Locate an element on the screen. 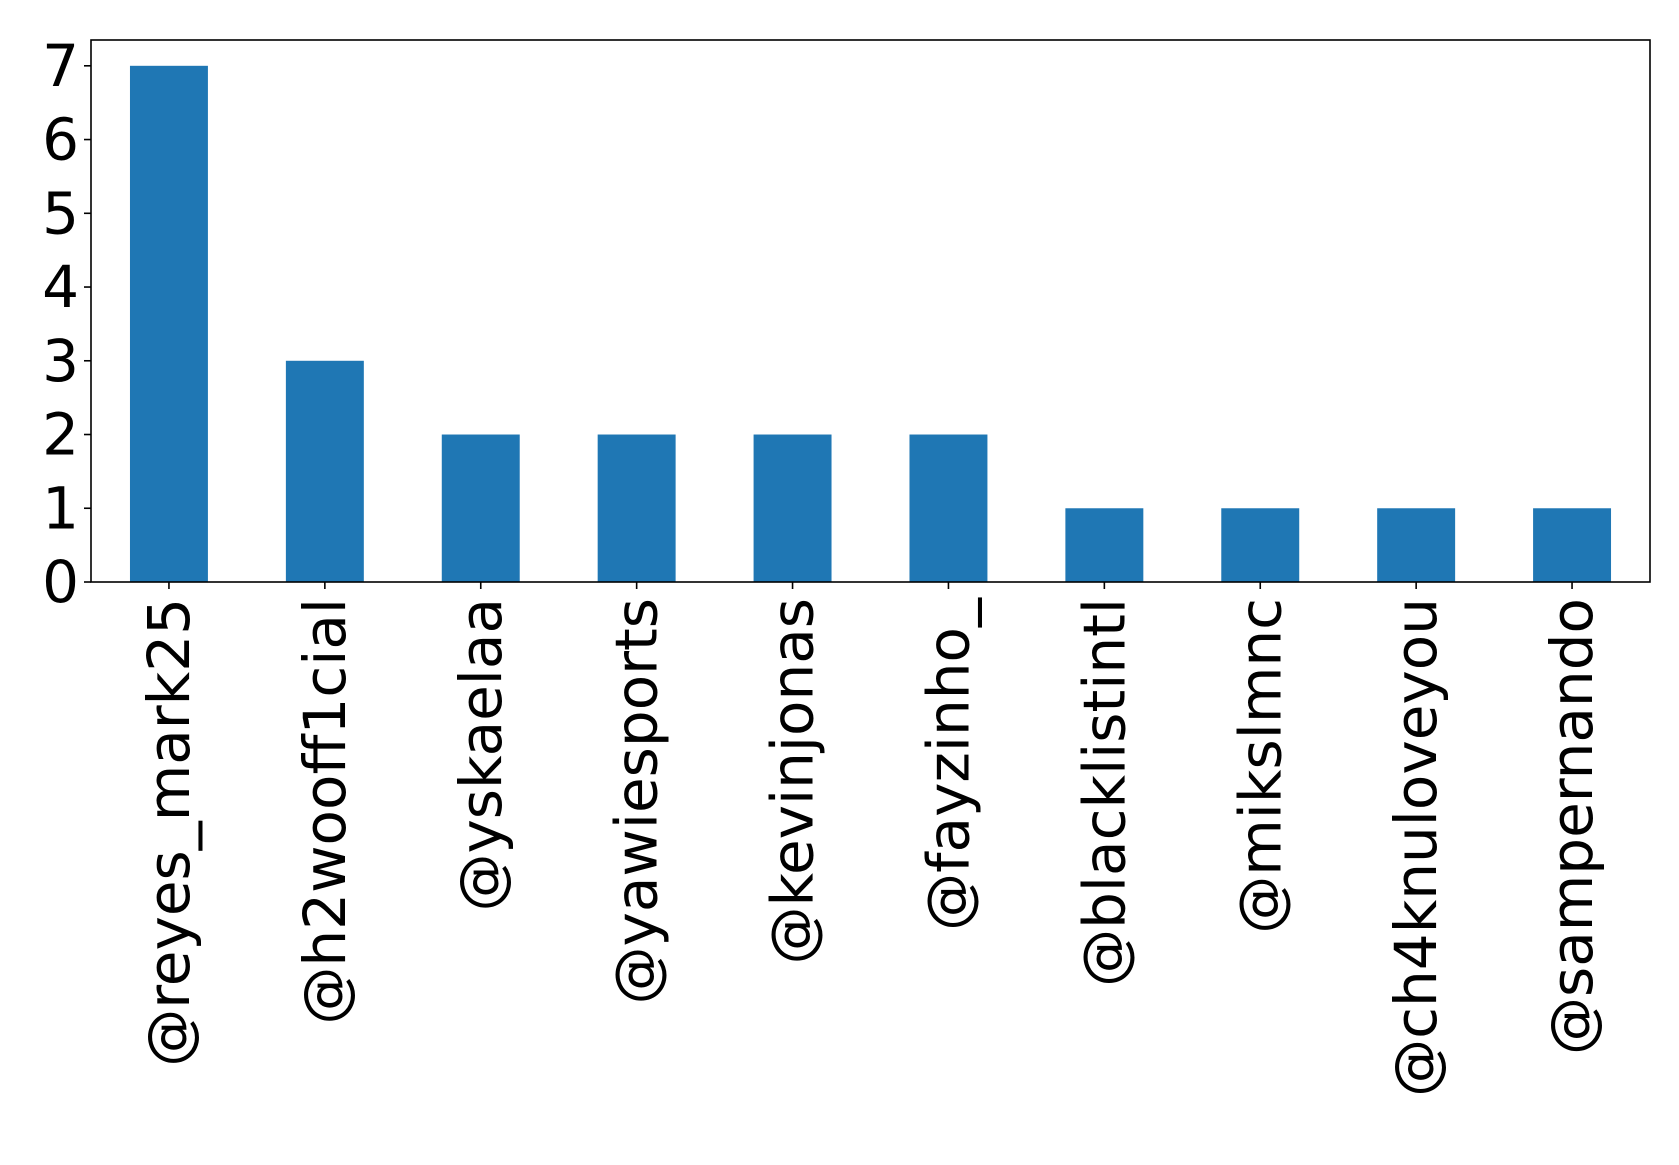  x-tick-label-fayzinho-: @fayzinho_ is located at coordinates (948, 764).